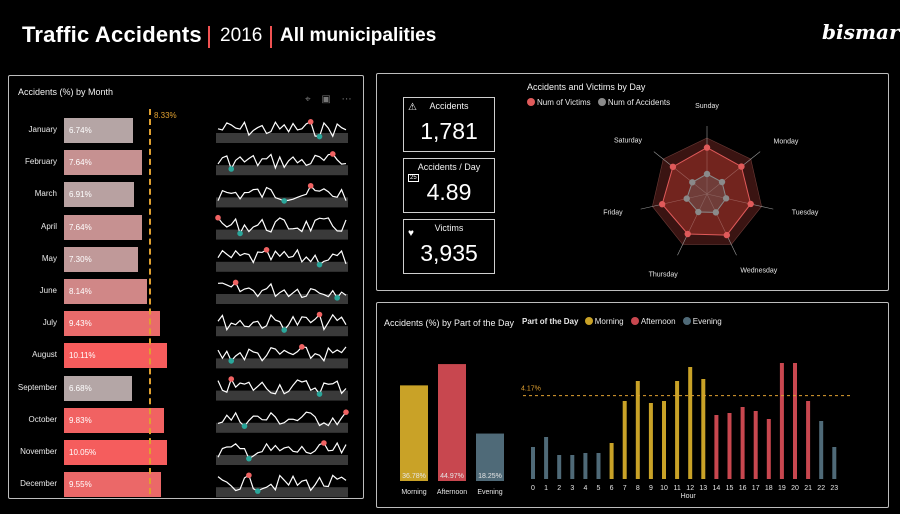 The height and width of the screenshot is (514, 900). I want to click on month-row: September 6.68%, so click(187, 388).